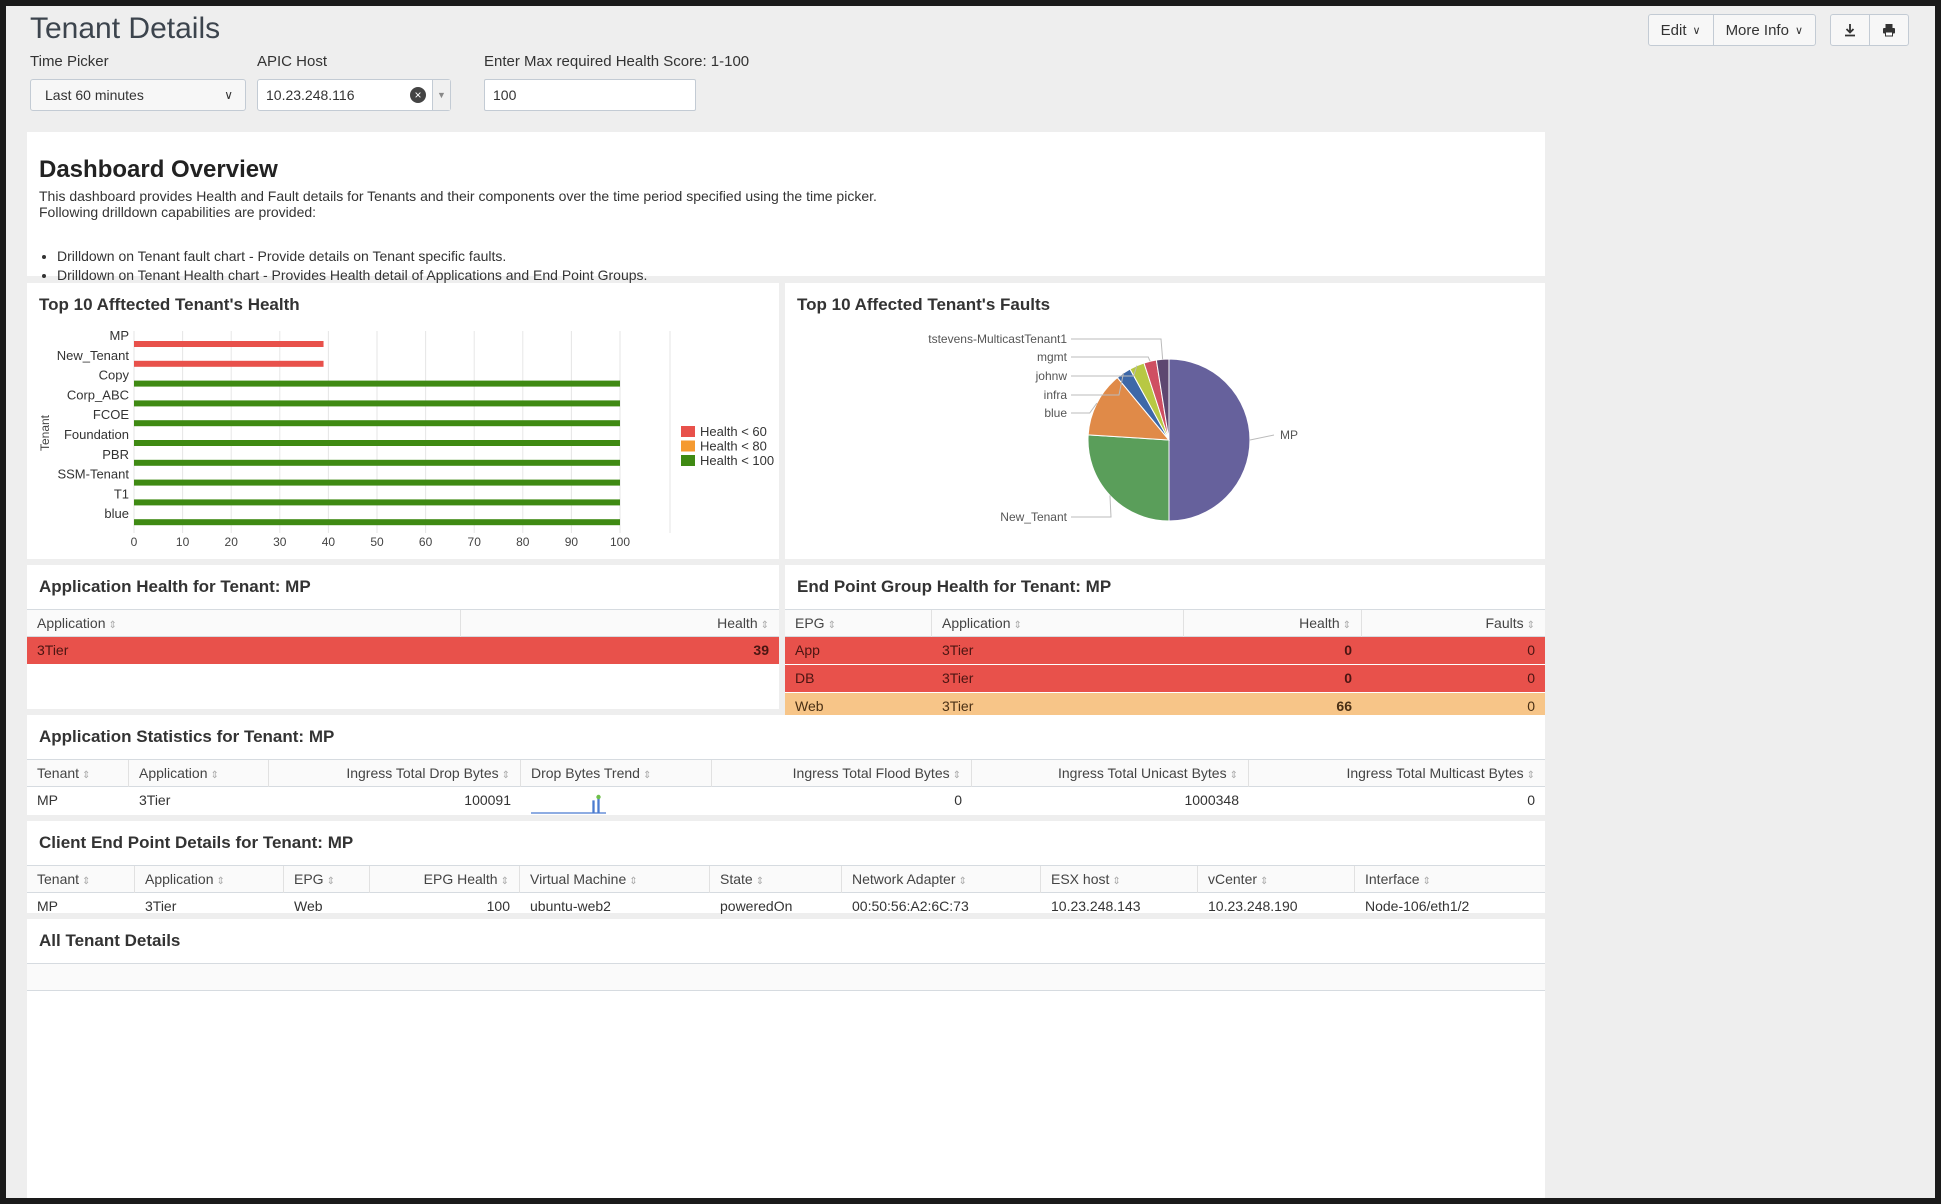 Image resolution: width=1941 pixels, height=1204 pixels. I want to click on table-header: Application ⇕ Health ⇕, so click(403, 623).